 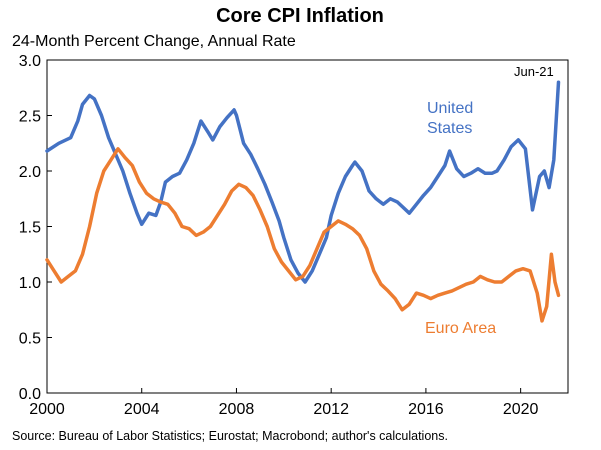 I want to click on series-label-euro-area: Euro Area, so click(x=460, y=328).